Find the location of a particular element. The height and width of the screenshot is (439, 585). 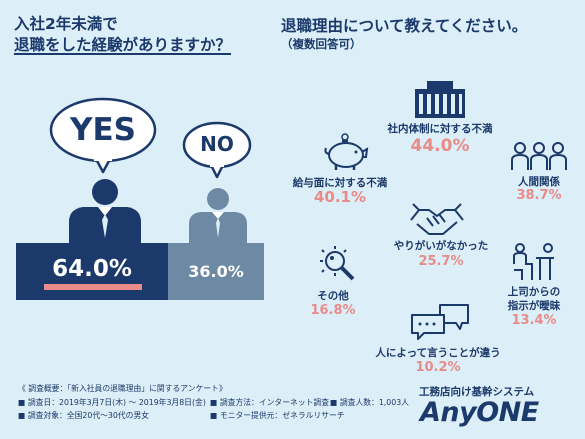

magnifier-icon is located at coordinates (337, 263).